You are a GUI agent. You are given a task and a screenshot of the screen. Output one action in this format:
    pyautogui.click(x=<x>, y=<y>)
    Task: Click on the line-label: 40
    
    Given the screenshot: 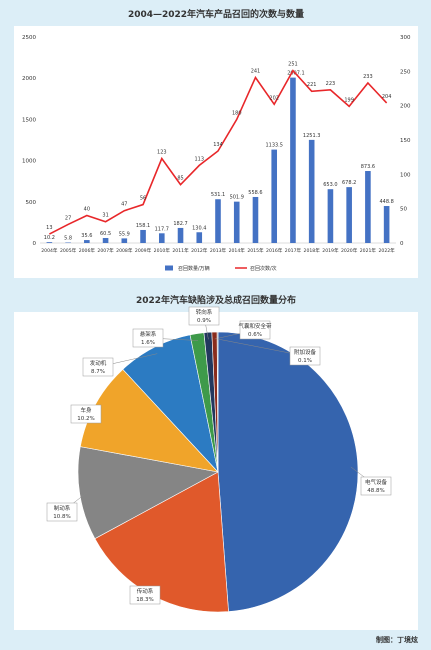 What is the action you would take?
    pyautogui.click(x=87, y=210)
    